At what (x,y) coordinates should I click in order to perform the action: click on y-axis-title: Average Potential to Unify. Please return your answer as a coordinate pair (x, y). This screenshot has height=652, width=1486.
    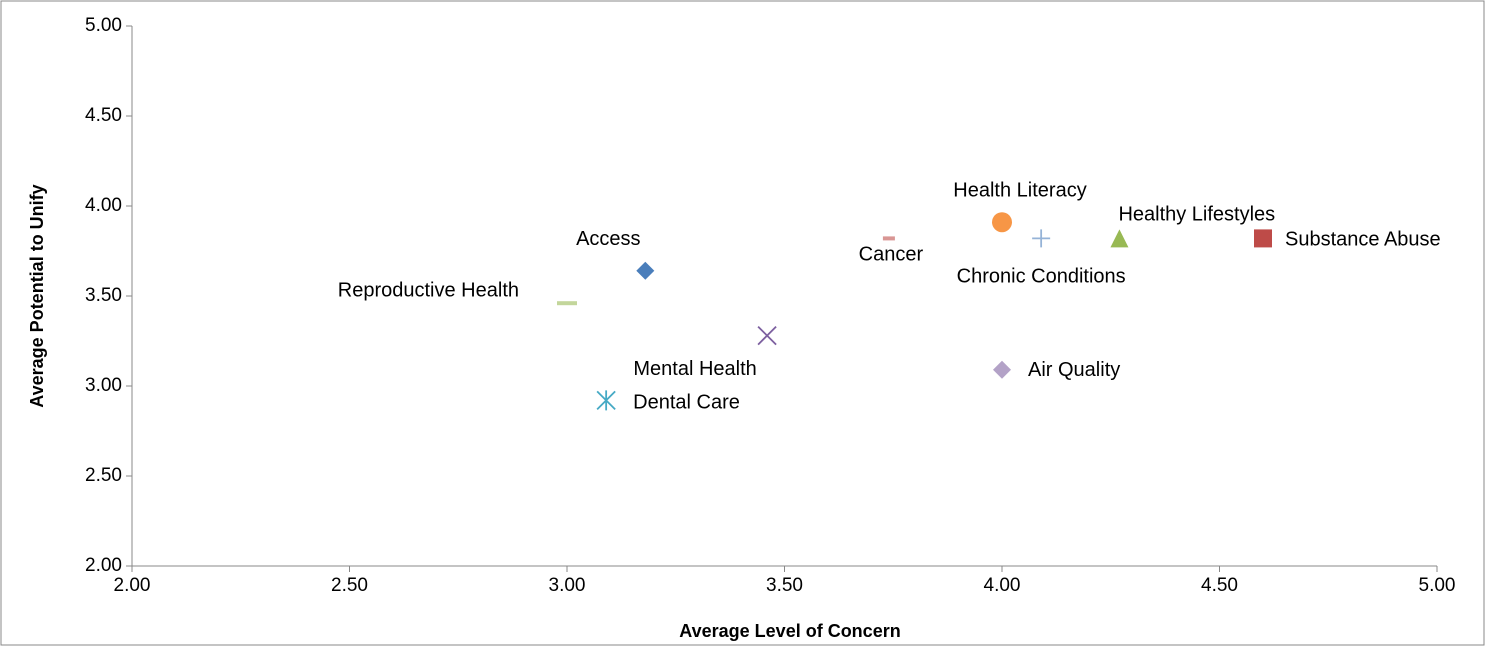
    Looking at the image, I should click on (37, 295).